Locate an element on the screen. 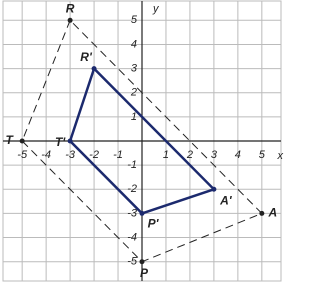 The image size is (320, 285). y-tick-label: 3 is located at coordinates (134, 68).